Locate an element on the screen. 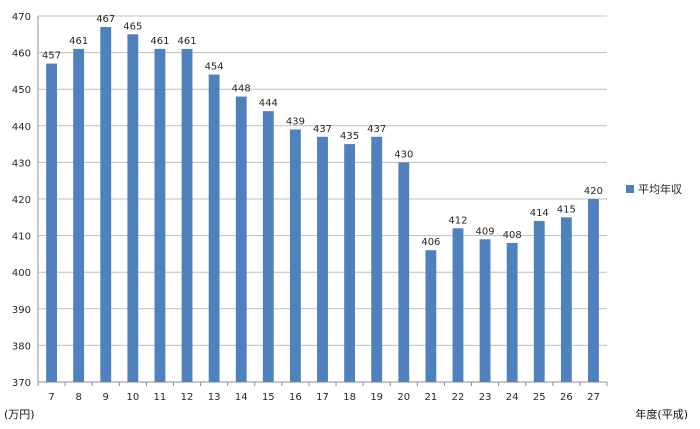  y-tick-label: 370 is located at coordinates (21, 383).